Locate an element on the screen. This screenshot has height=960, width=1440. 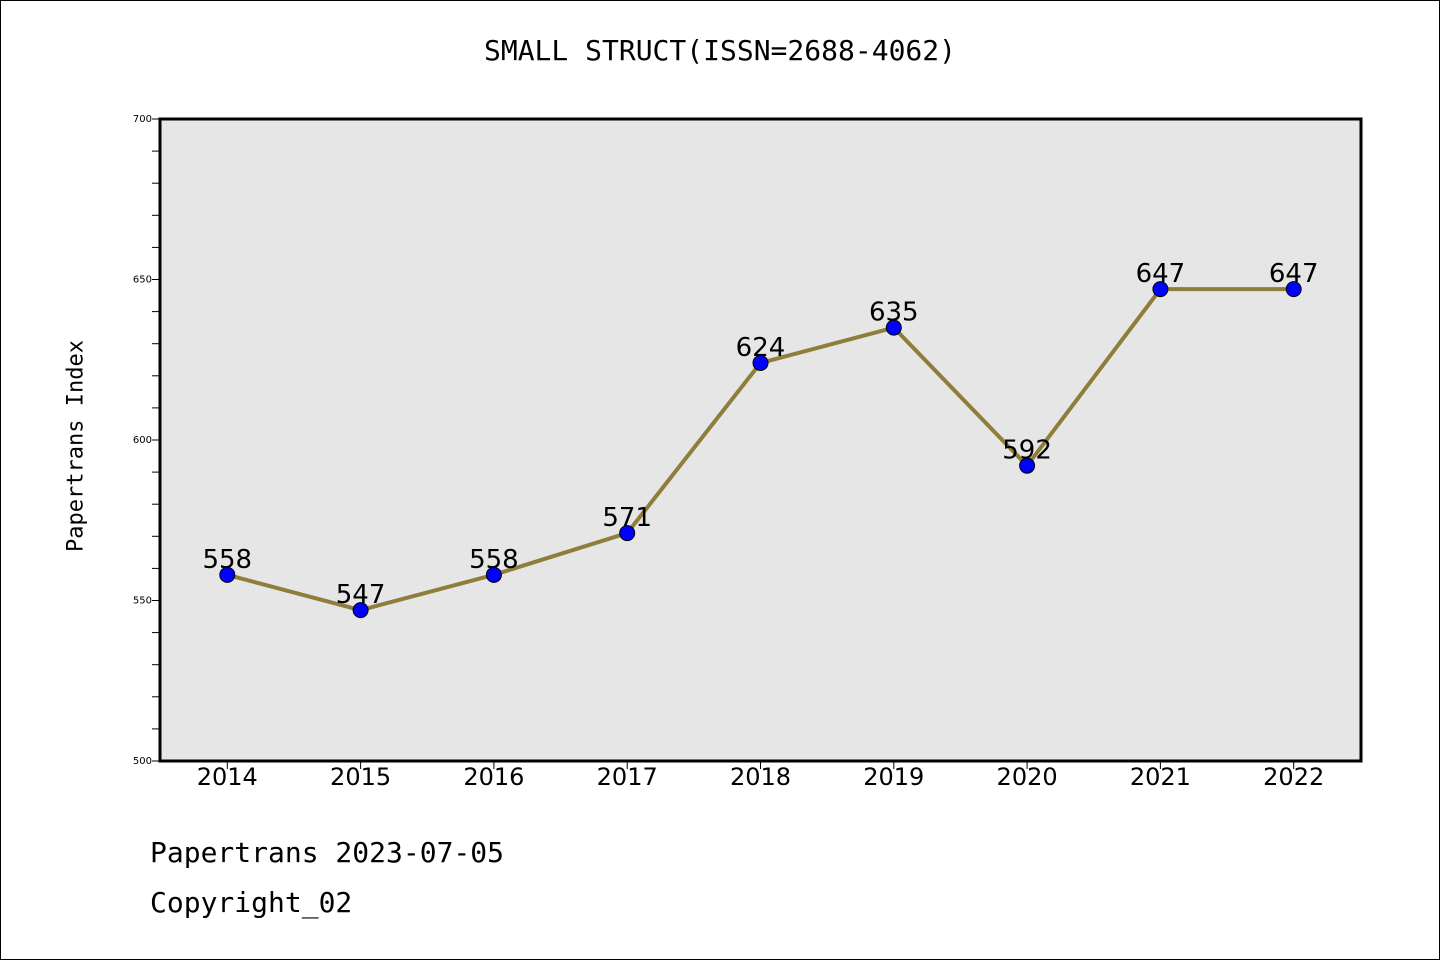
x-tick-label: 2018 is located at coordinates (760, 777).